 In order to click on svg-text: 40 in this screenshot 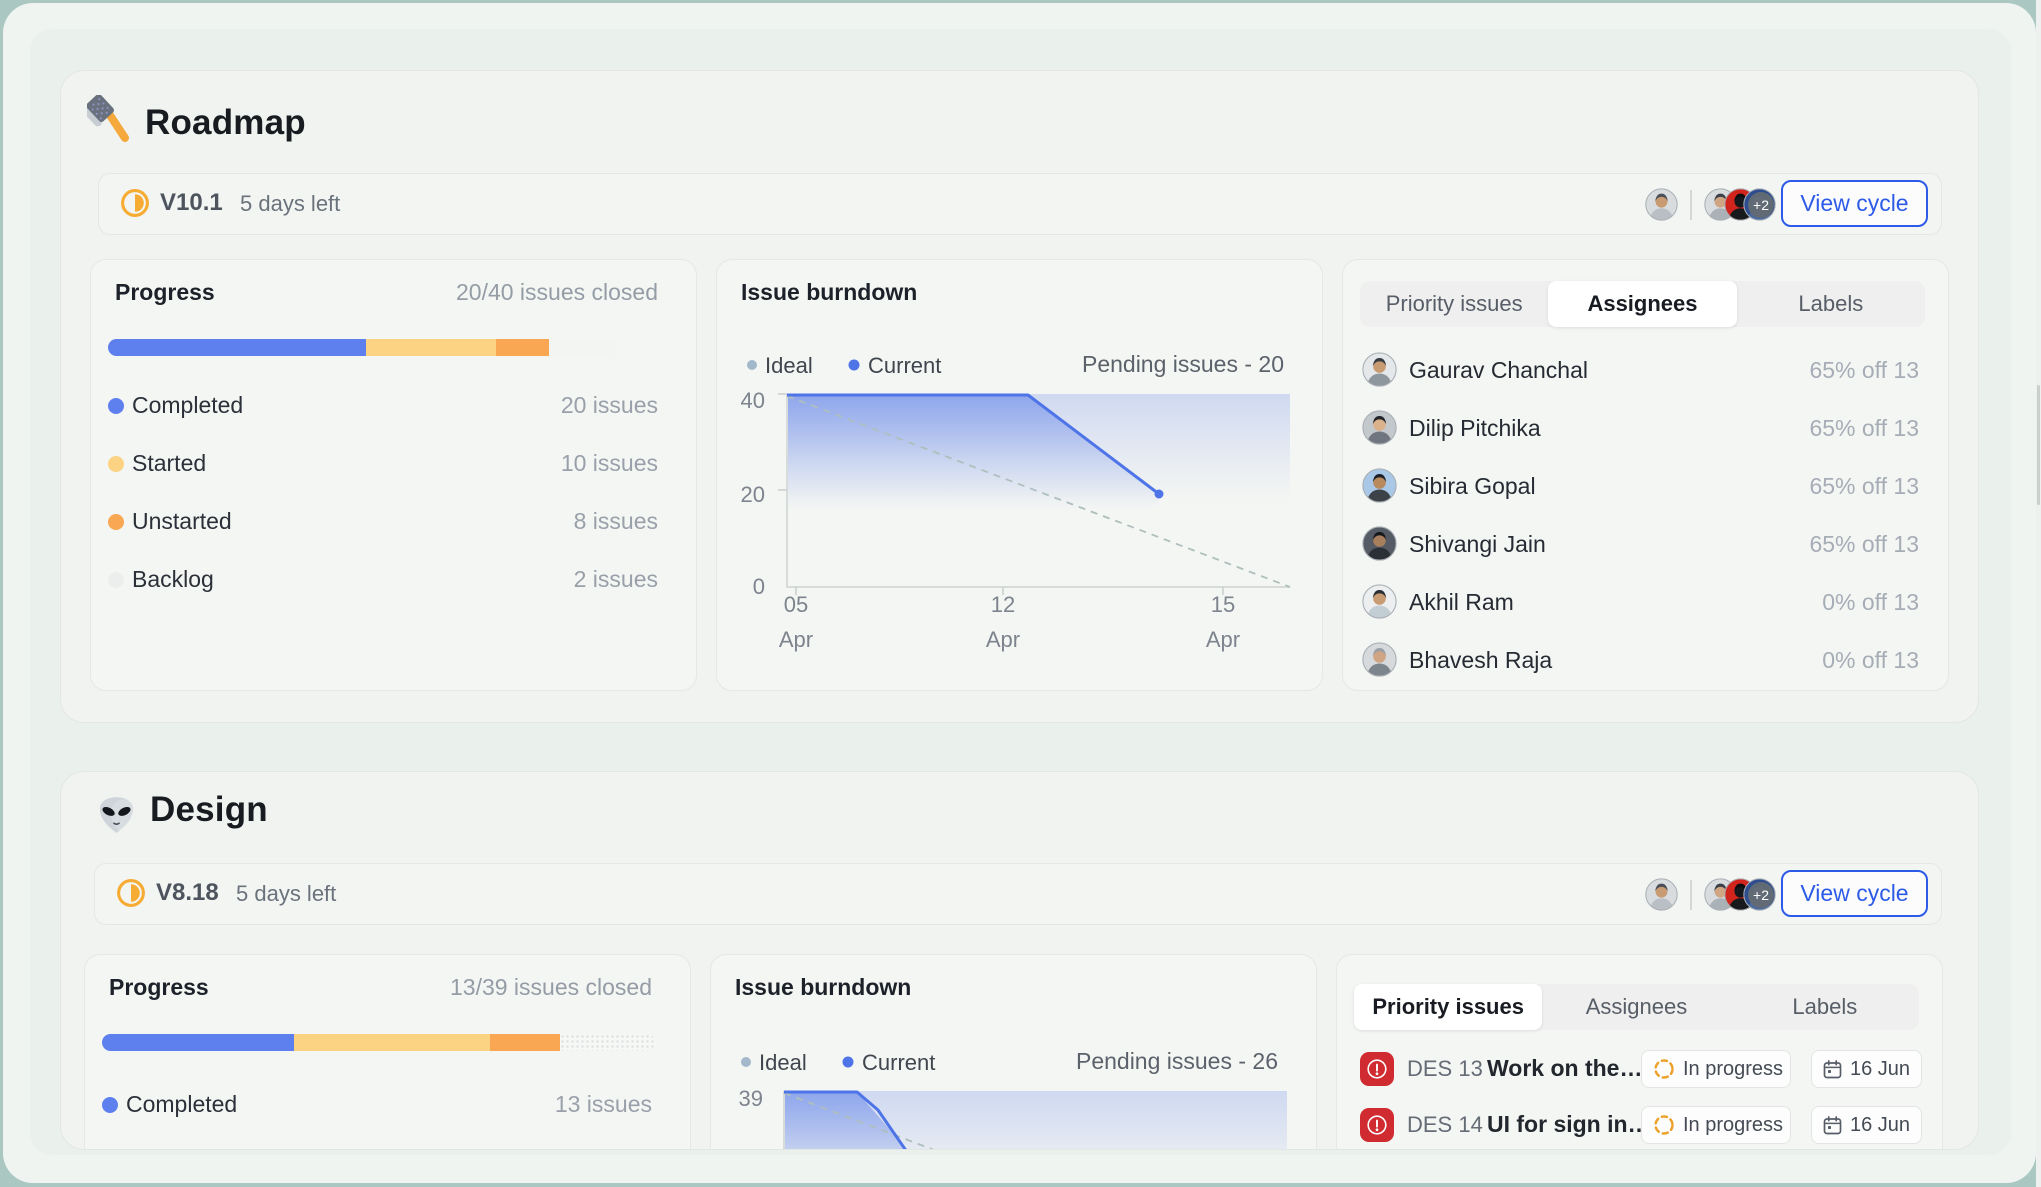, I will do `click(753, 400)`.